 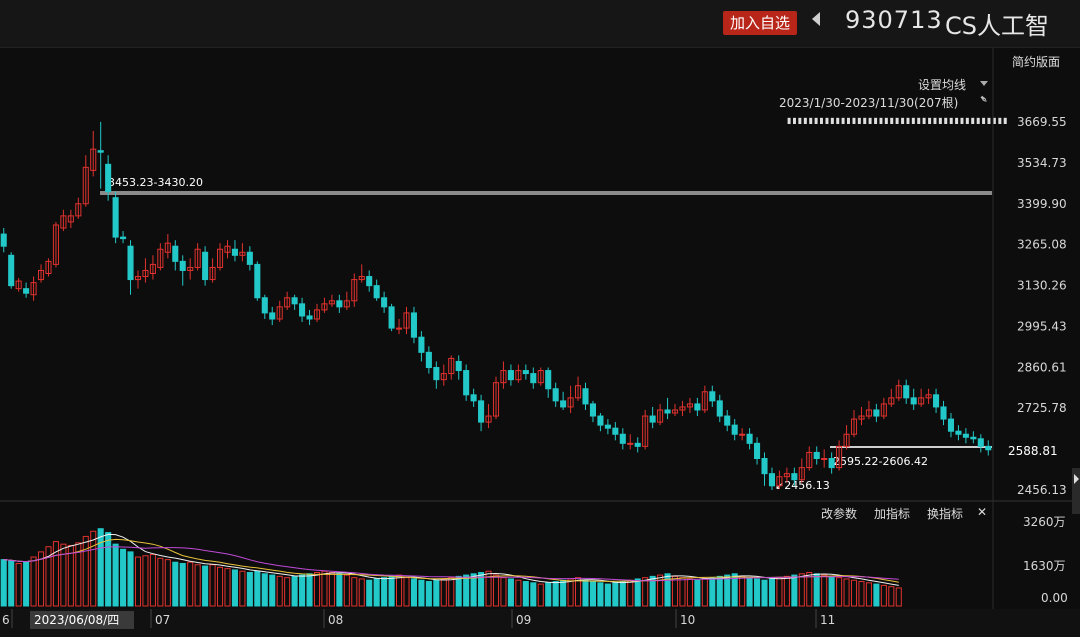 I want to click on price-axis-label: 2725.78, so click(x=1042, y=408).